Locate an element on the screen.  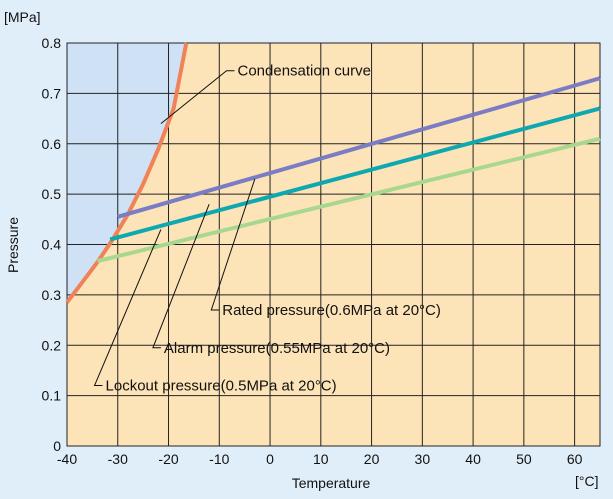
x-tick-label: -10 is located at coordinates (219, 459).